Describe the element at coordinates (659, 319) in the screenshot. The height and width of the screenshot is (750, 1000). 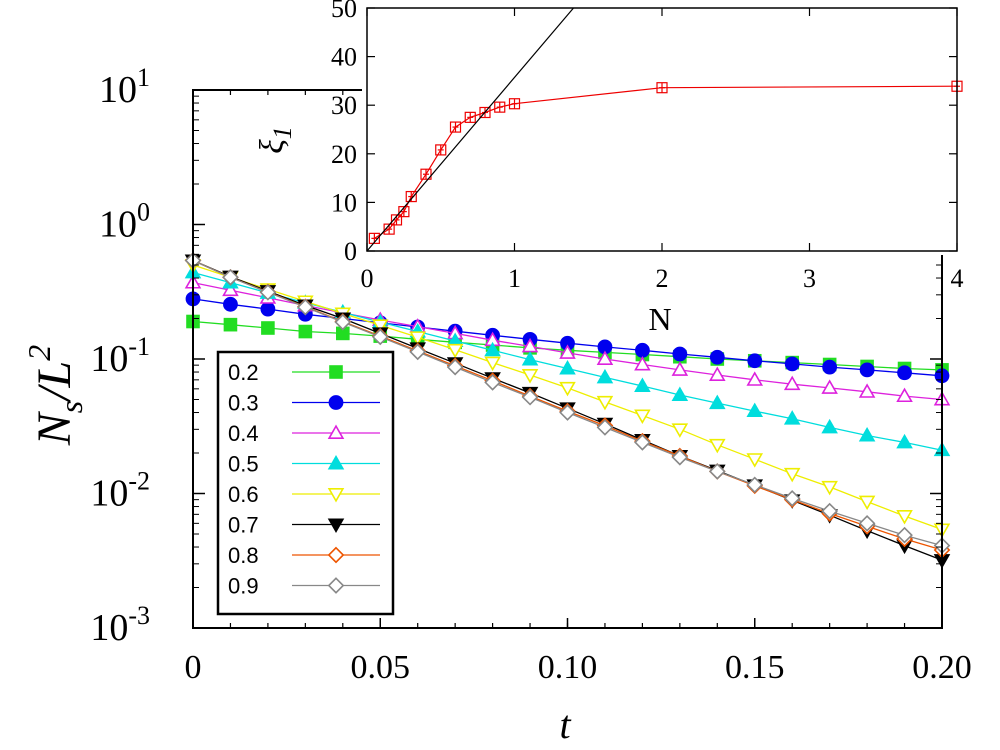
I see `inset-x-axis-label: N` at that location.